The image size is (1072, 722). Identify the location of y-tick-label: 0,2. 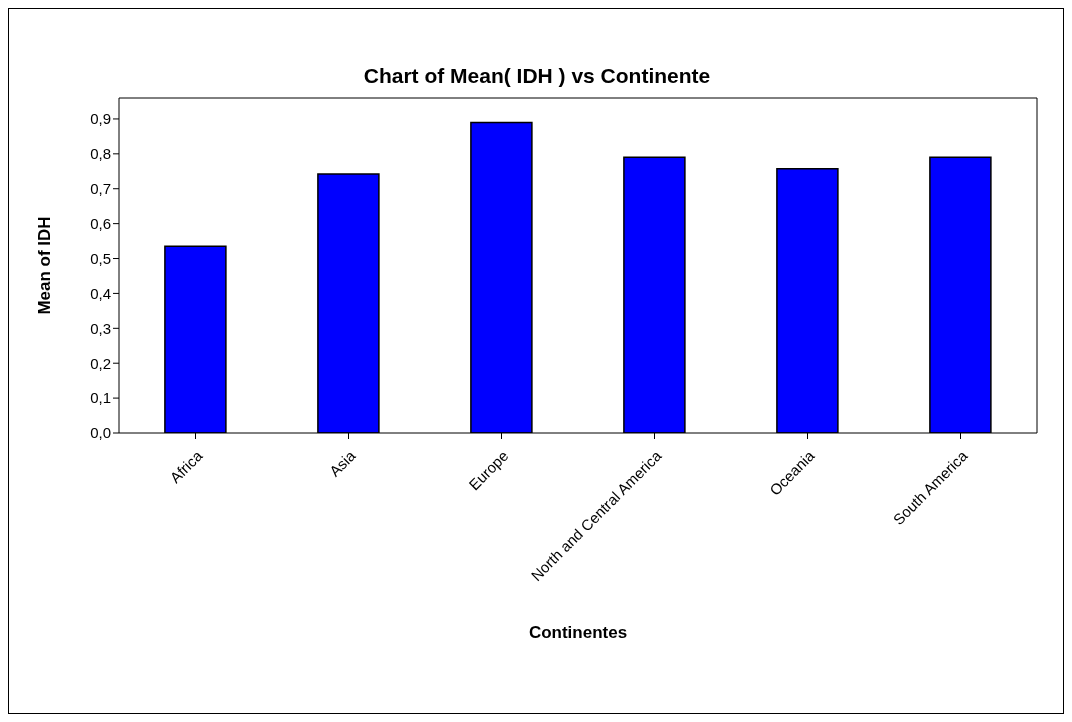
(100, 363).